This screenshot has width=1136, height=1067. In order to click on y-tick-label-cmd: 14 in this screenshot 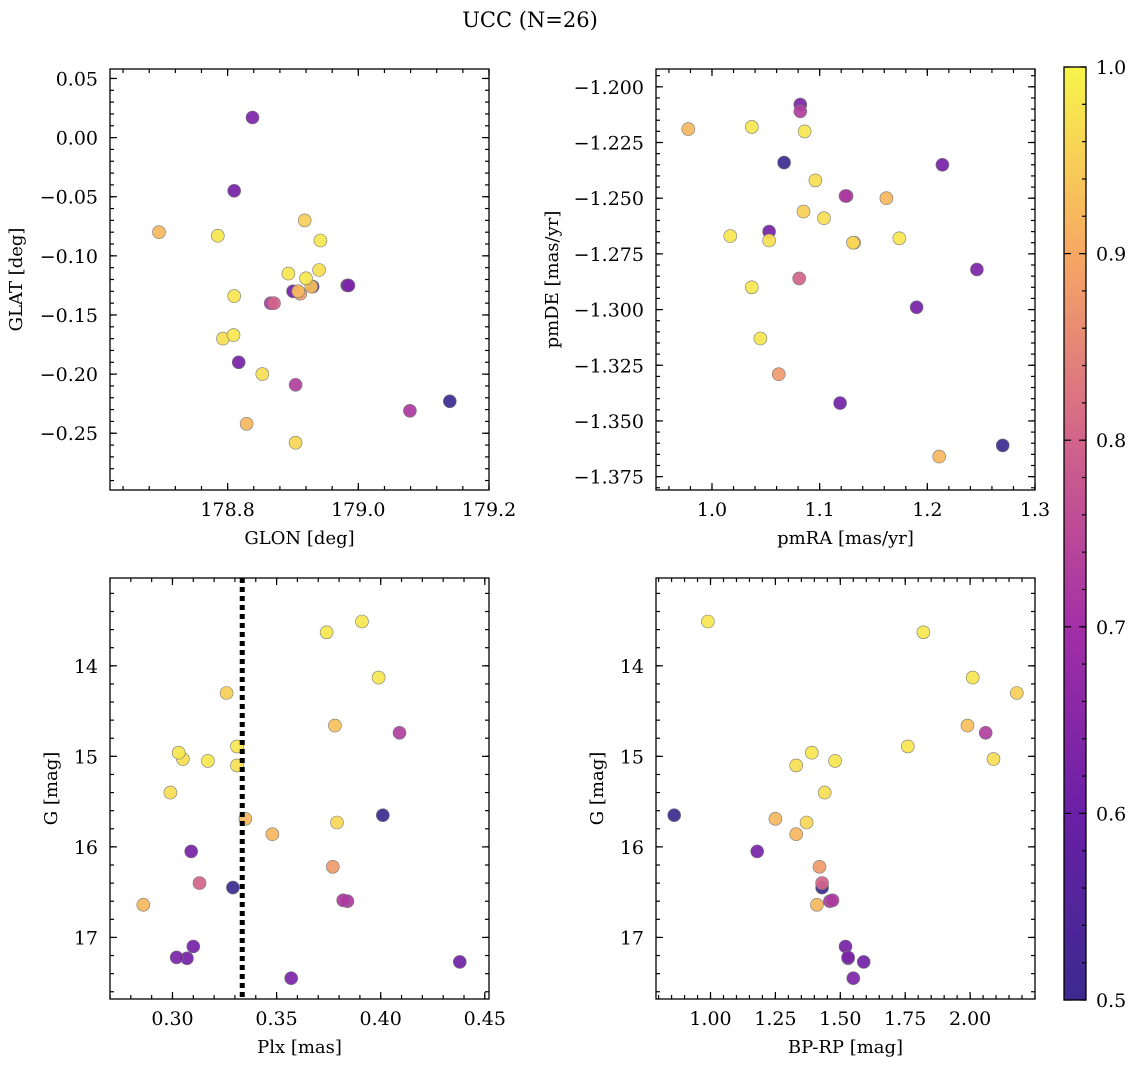, I will do `click(632, 667)`.